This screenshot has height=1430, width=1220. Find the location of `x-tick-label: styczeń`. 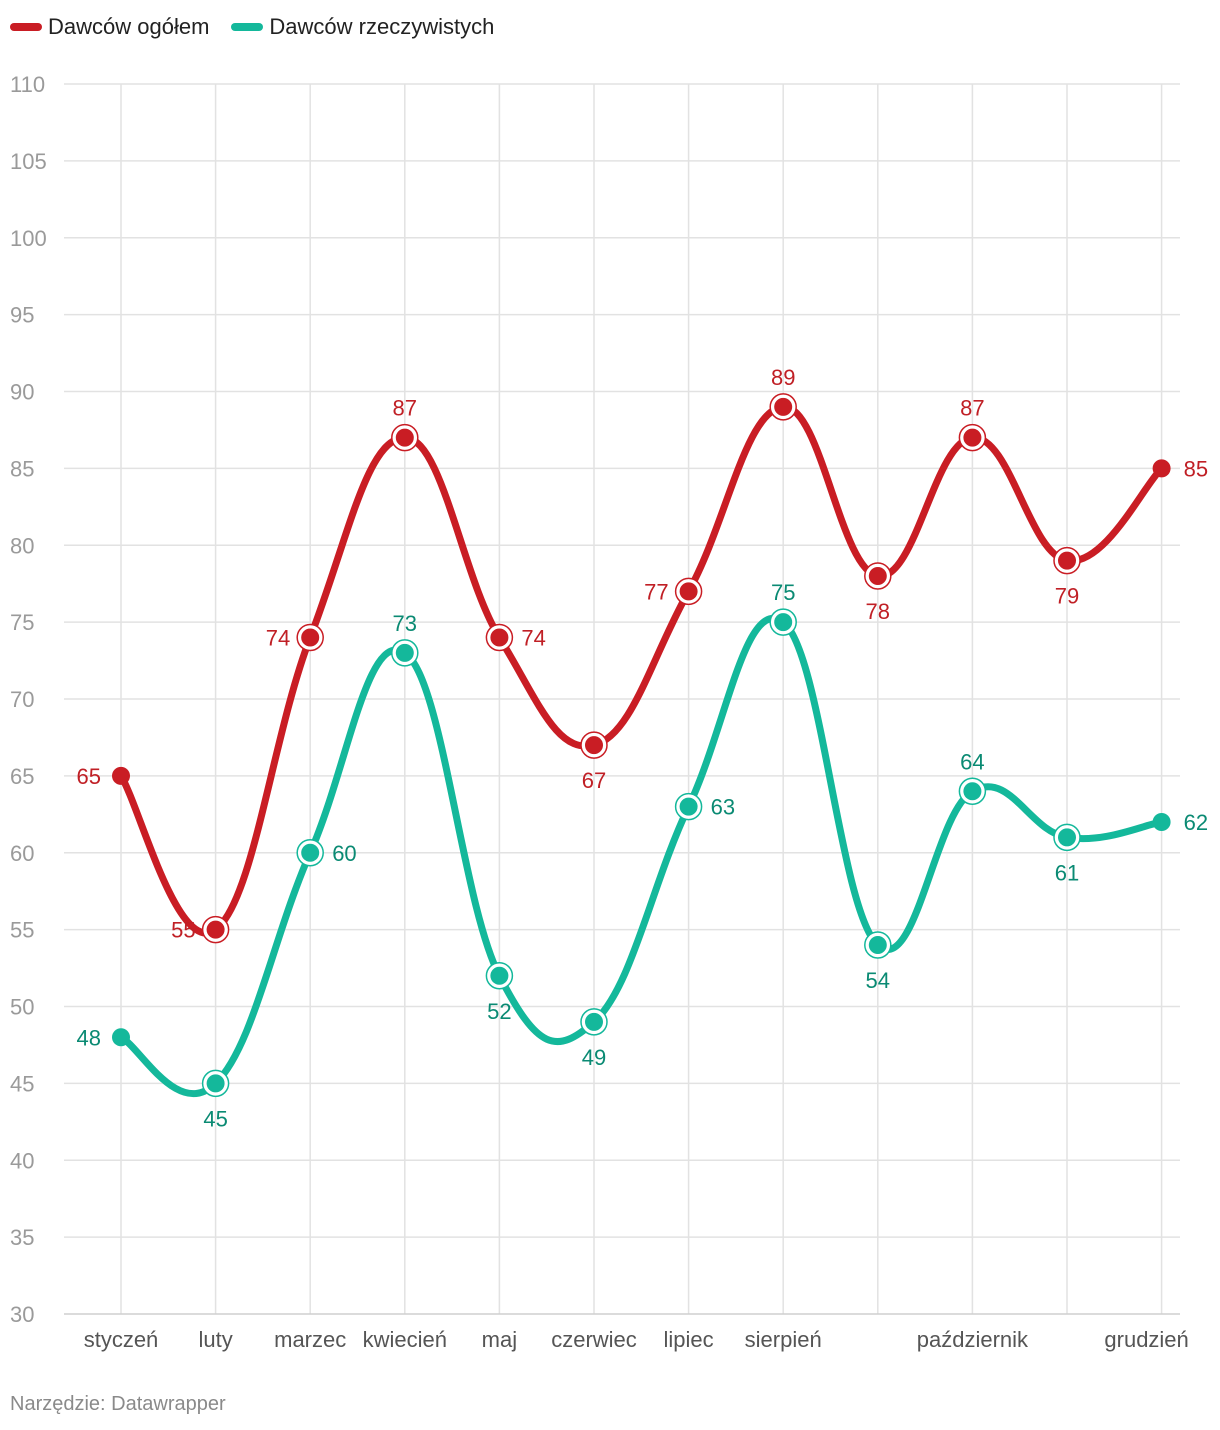

x-tick-label: styczeń is located at coordinates (121, 1339).